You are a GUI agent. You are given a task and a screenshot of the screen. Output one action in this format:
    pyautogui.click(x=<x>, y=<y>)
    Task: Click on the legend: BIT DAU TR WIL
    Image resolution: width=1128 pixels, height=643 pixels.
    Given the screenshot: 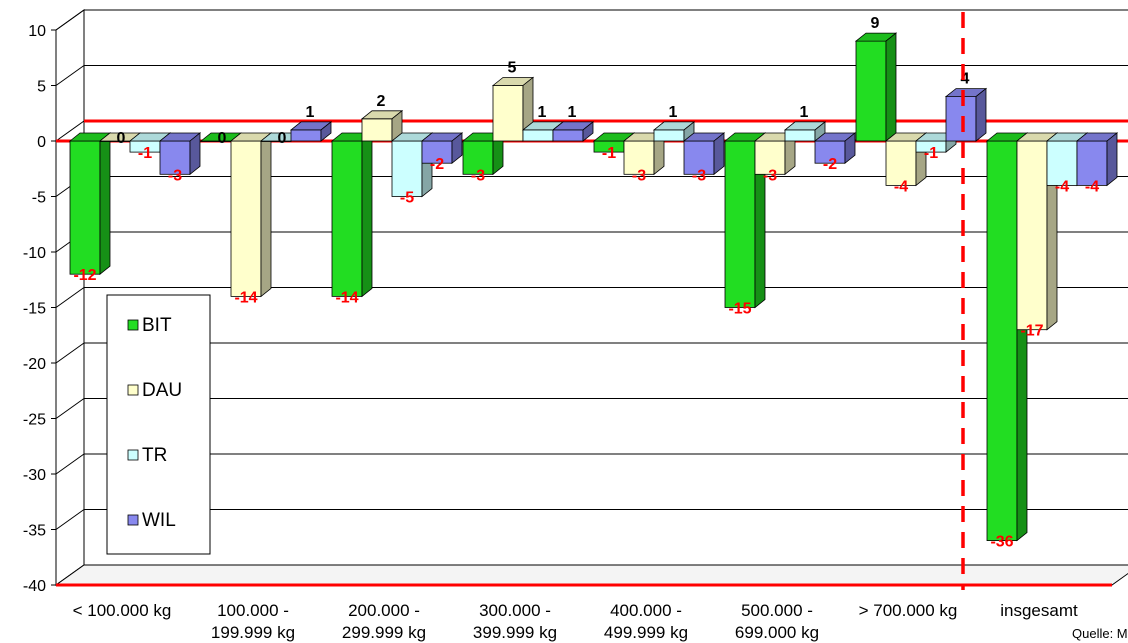 What is the action you would take?
    pyautogui.click(x=158, y=424)
    